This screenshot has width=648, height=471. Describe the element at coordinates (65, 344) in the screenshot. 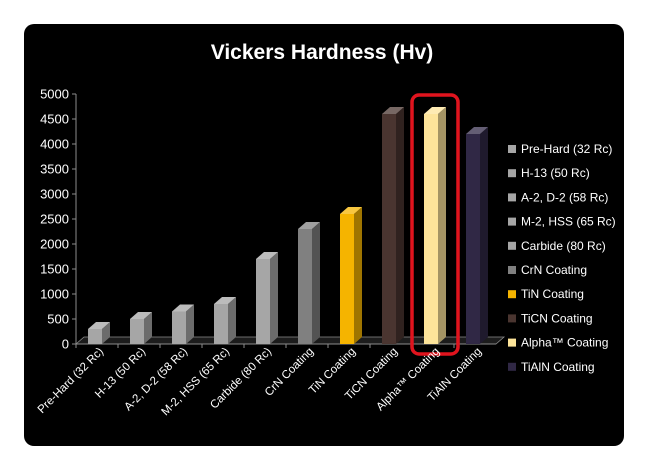

I see `y-tick-label: 0` at that location.